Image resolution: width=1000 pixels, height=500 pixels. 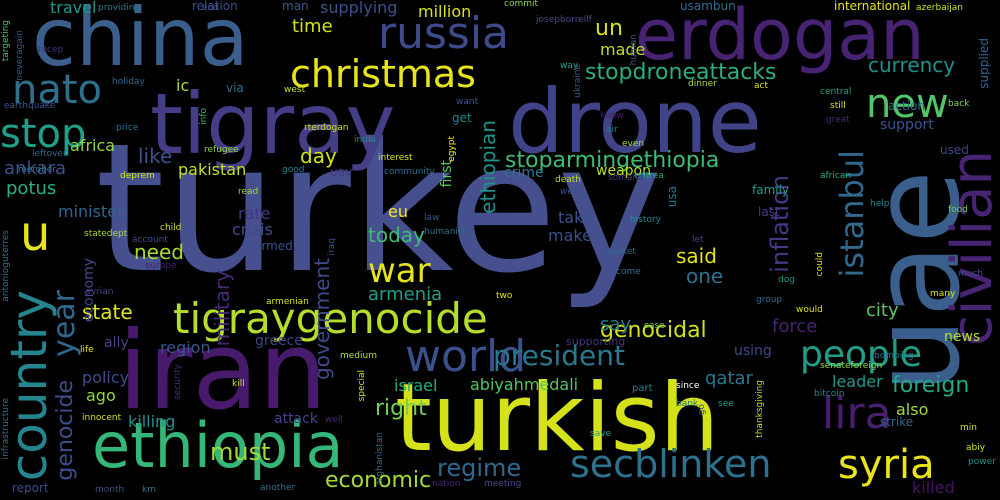 What do you see at coordinates (137, 176) in the screenshot?
I see `word: deprem` at bounding box center [137, 176].